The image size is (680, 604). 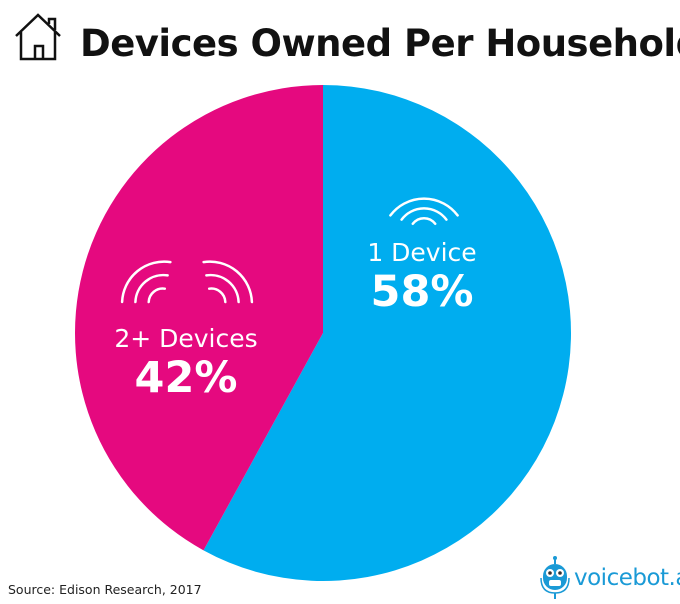 I want to click on slice-value-2-devices: 42%, so click(x=186, y=378).